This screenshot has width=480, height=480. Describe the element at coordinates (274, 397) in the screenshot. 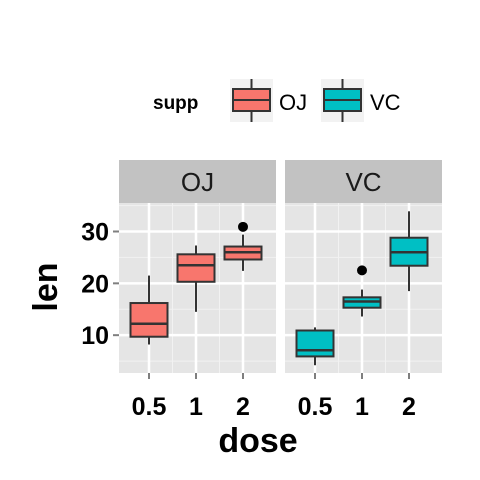

I see `x-axis: 0.5 1 2 0.5 1 2` at that location.